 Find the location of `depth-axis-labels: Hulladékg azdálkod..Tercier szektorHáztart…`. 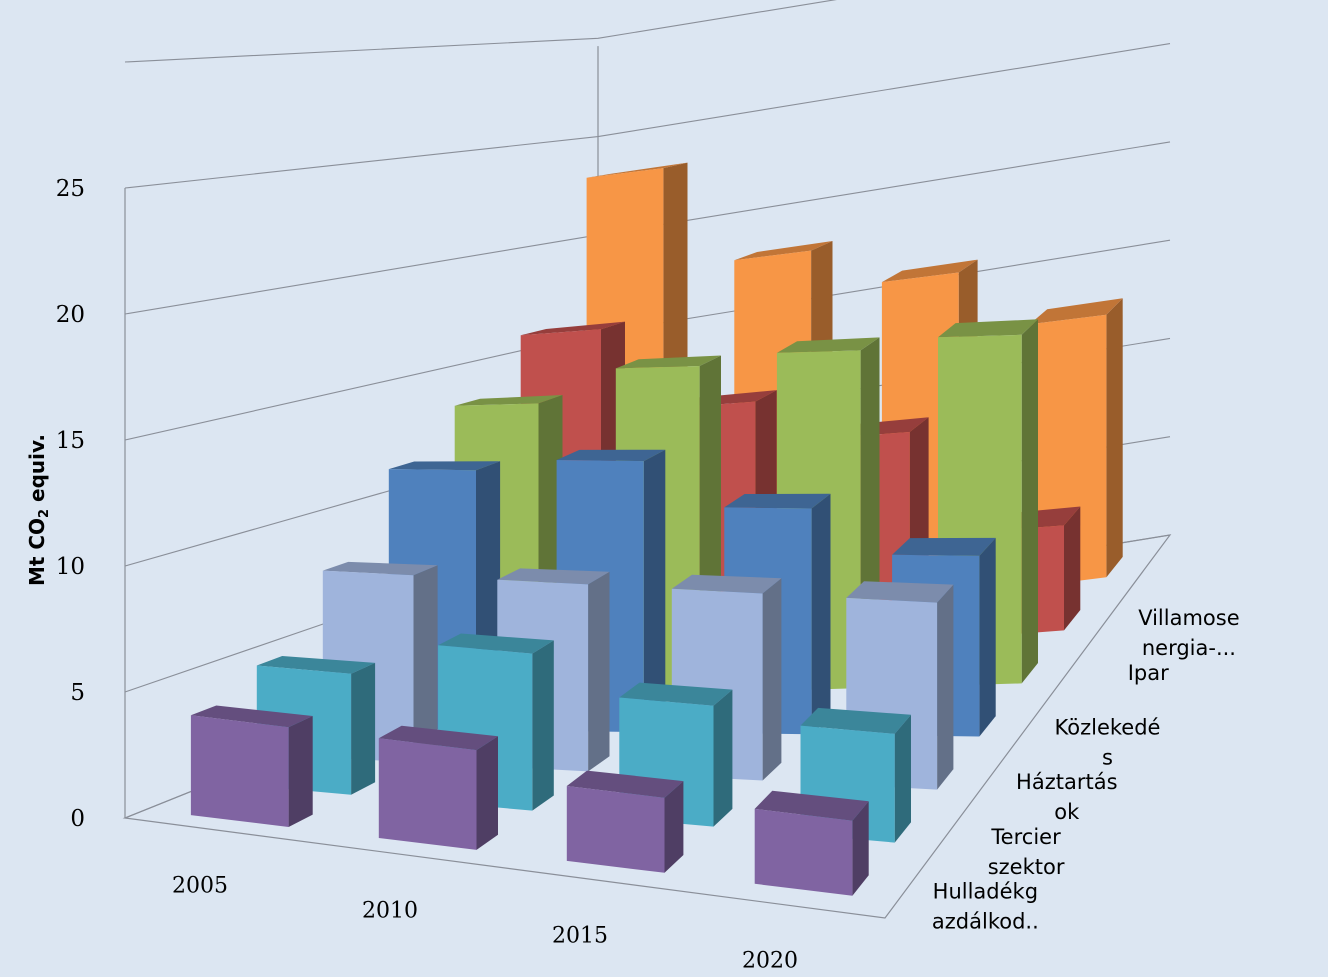

depth-axis-labels: Hulladékg azdálkod..Tercier szektorHáztart… is located at coordinates (1086, 770).